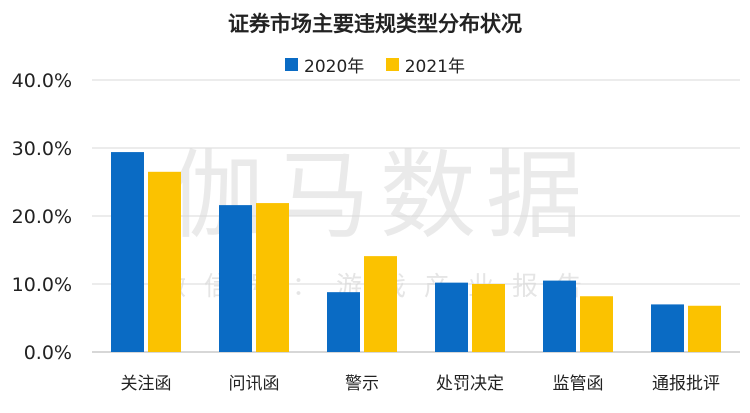 This screenshot has width=750, height=413. What do you see at coordinates (375, 64) in the screenshot?
I see `chart-legend: 2020年 2021年` at bounding box center [375, 64].